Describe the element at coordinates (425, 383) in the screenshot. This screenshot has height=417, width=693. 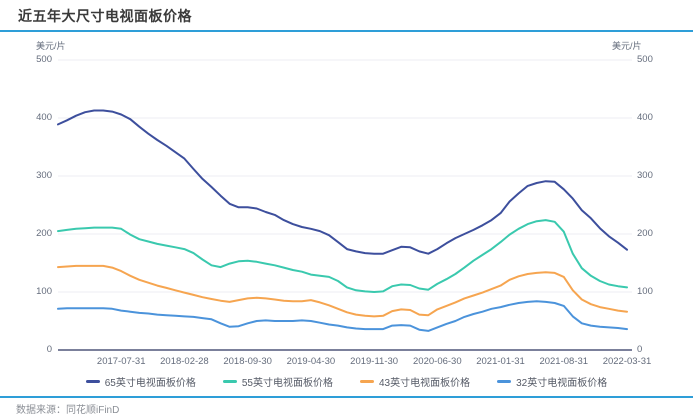
I see `legend-label-43-inch: 43英寸电视面板价格` at that location.